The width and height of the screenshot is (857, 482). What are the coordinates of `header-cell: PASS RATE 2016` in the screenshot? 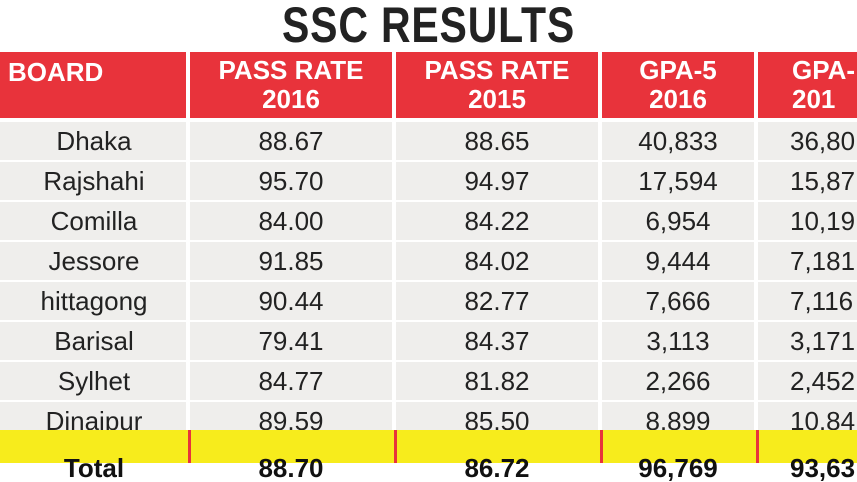 It's located at (291, 85).